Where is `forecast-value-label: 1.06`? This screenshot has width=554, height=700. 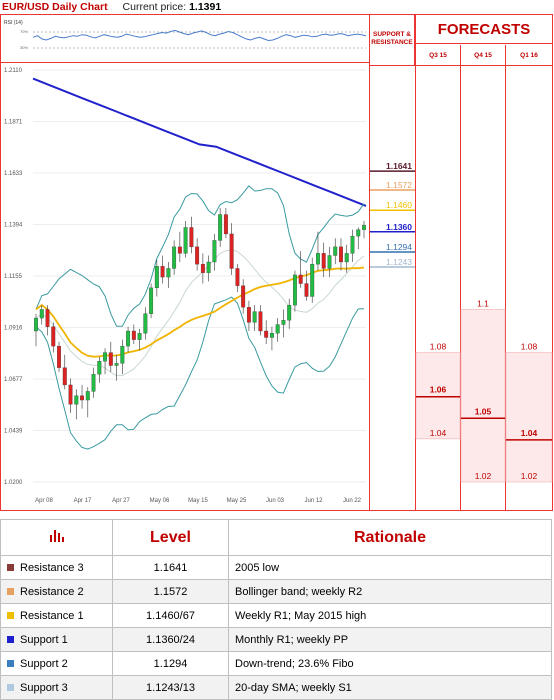
forecast-value-label: 1.06 is located at coordinates (438, 390).